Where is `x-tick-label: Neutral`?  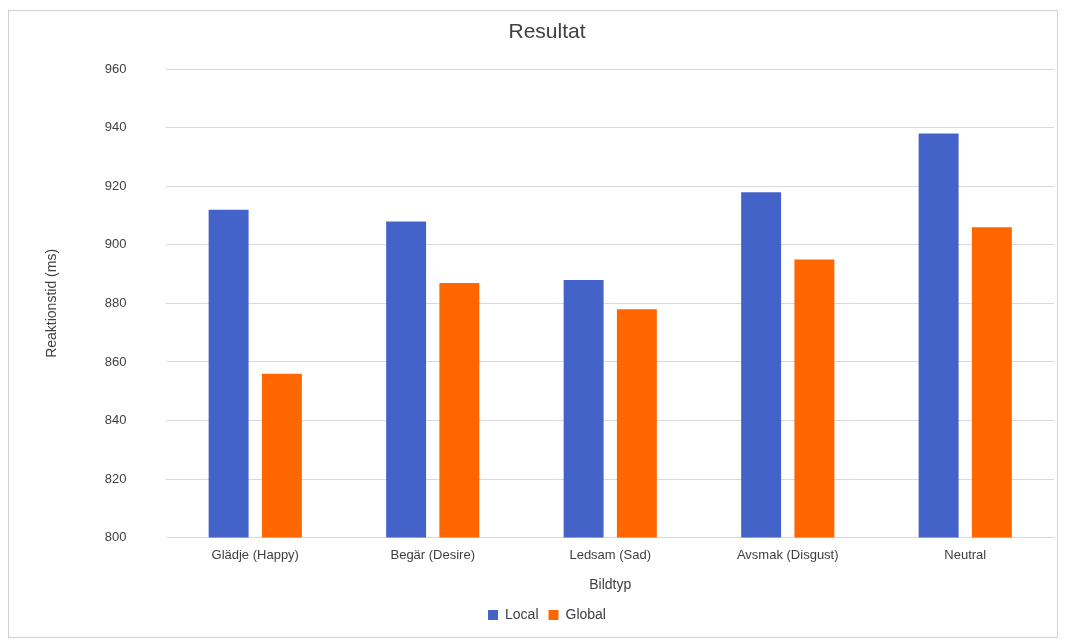
x-tick-label: Neutral is located at coordinates (965, 554).